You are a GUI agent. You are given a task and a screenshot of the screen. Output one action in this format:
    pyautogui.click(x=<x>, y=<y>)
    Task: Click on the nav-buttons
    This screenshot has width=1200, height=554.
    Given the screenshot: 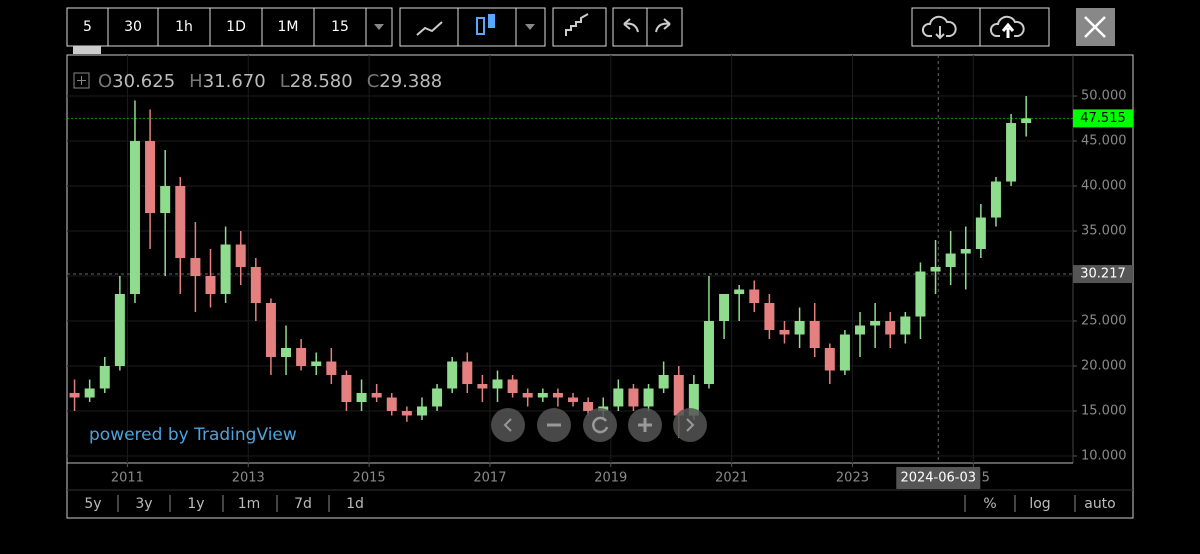 What is the action you would take?
    pyautogui.click(x=599, y=425)
    